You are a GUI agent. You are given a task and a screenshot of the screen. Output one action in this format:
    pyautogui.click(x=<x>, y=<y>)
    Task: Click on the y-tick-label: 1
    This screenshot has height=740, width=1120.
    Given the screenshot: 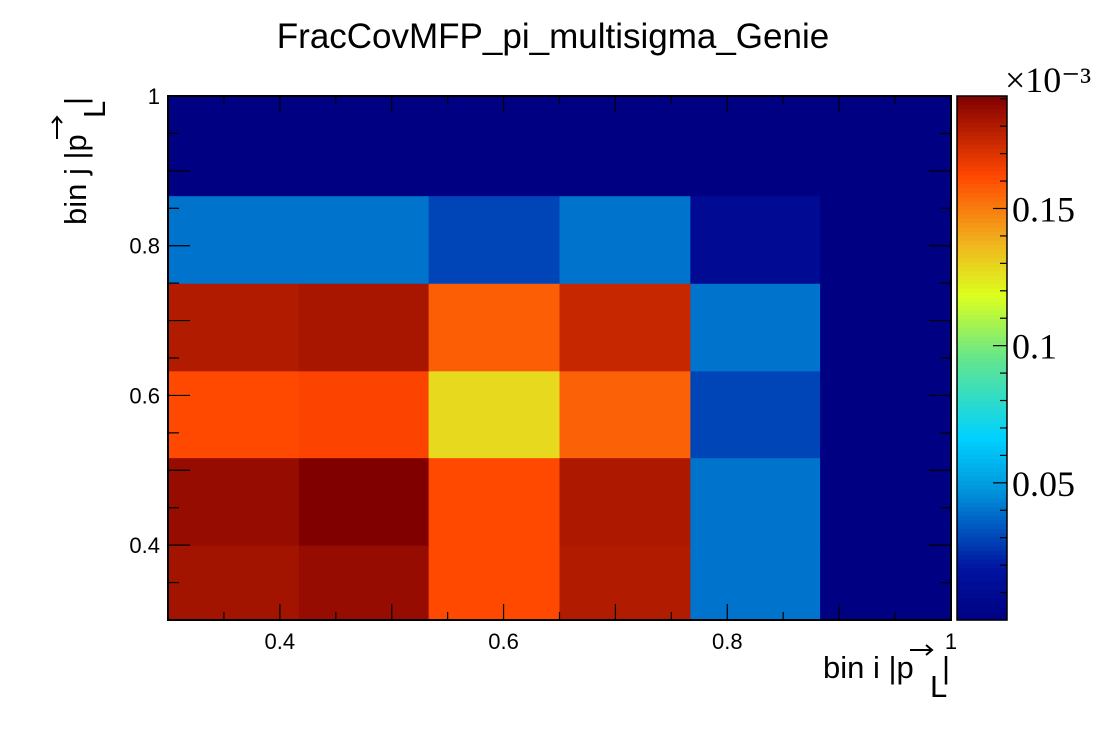 What is the action you would take?
    pyautogui.click(x=154, y=96)
    